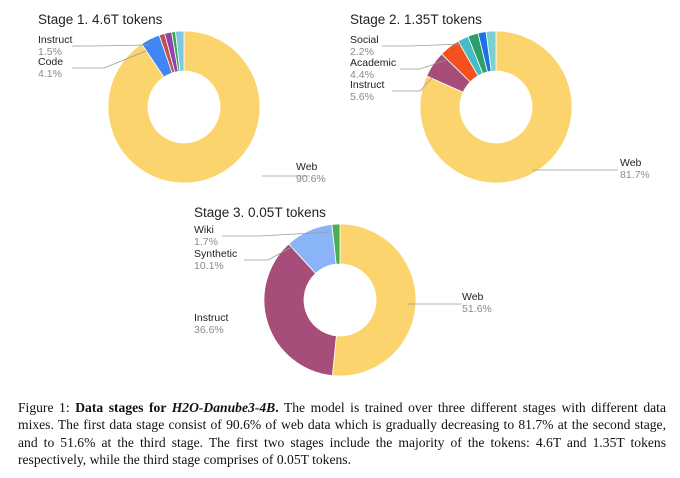 This screenshot has width=680, height=478. I want to click on caption-bold: Data stages for H2O-Danube3-4B., so click(176, 407).